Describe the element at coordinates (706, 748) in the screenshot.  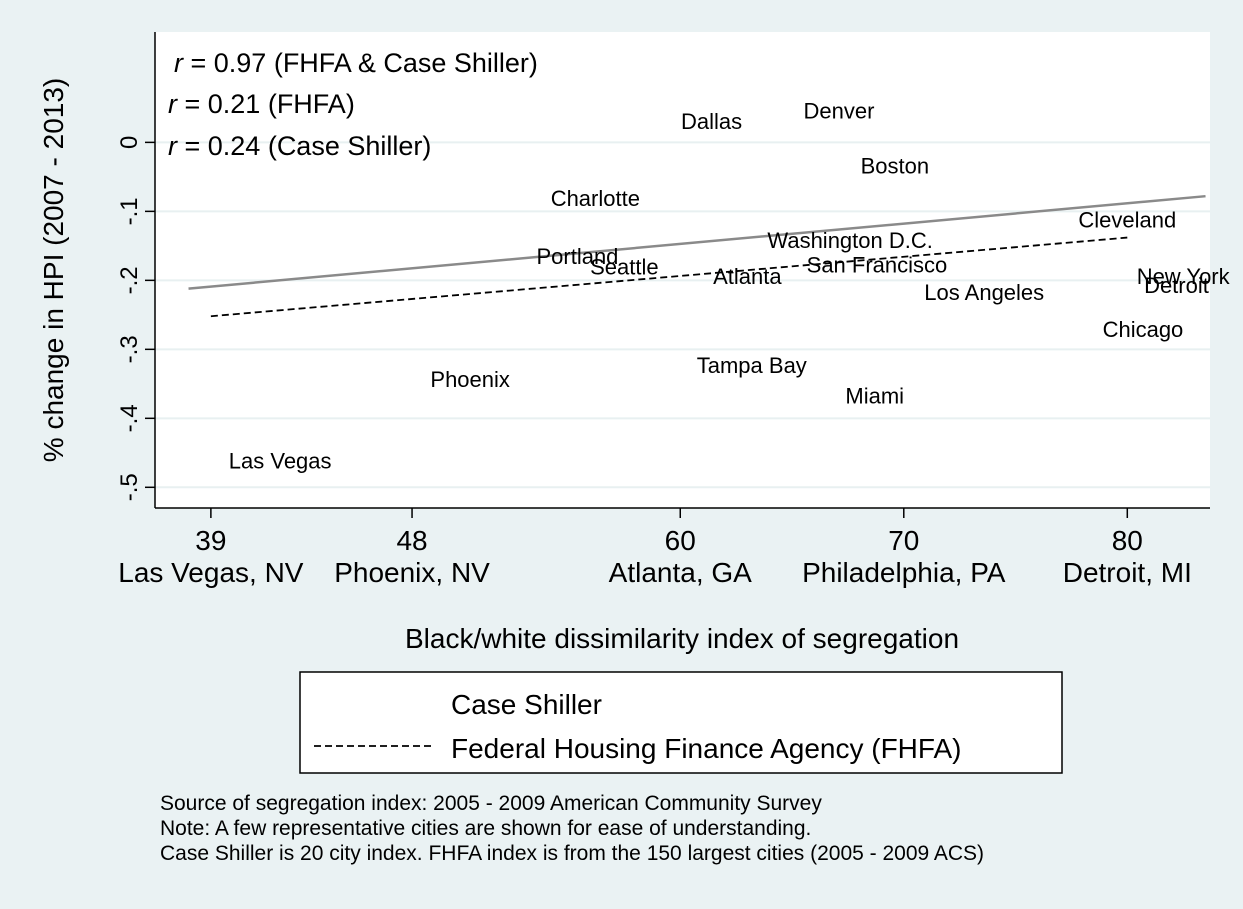
I see `legend-label-fhfa: Federal Housing Finance Agency (FHFA)` at that location.